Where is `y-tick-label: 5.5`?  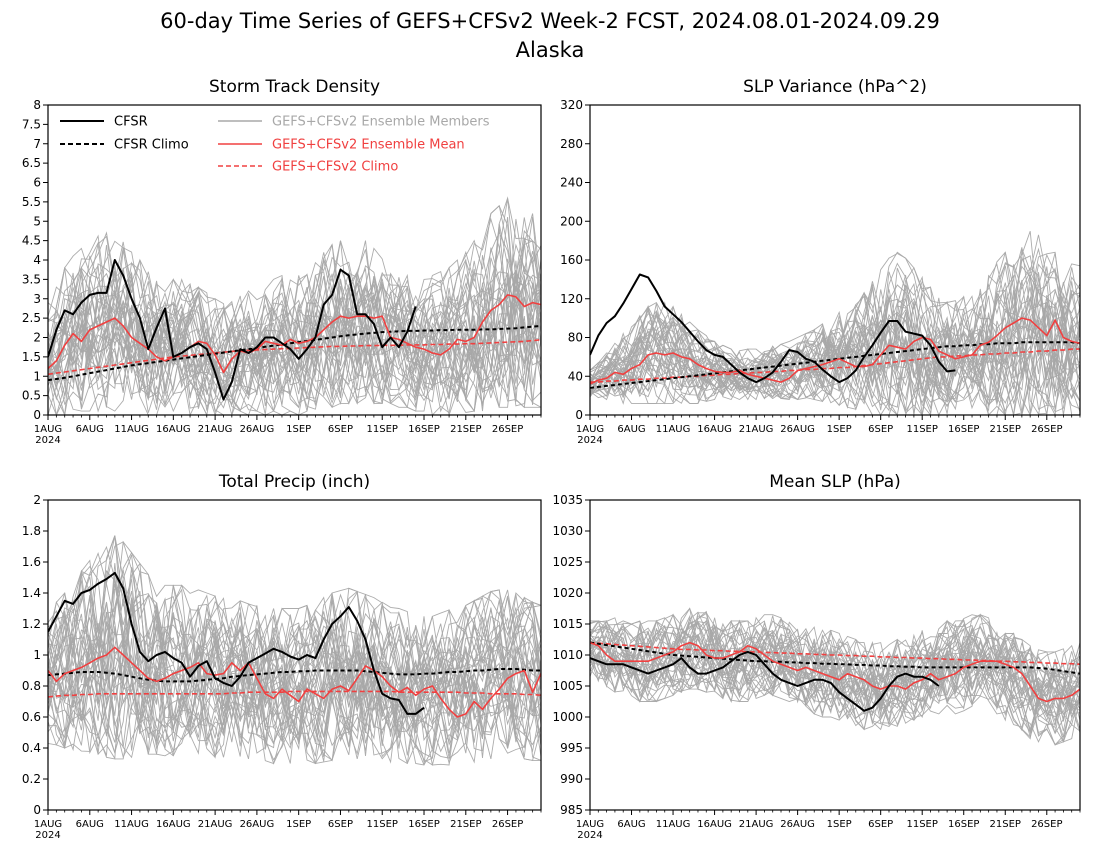
y-tick-label: 5.5 is located at coordinates (31, 202).